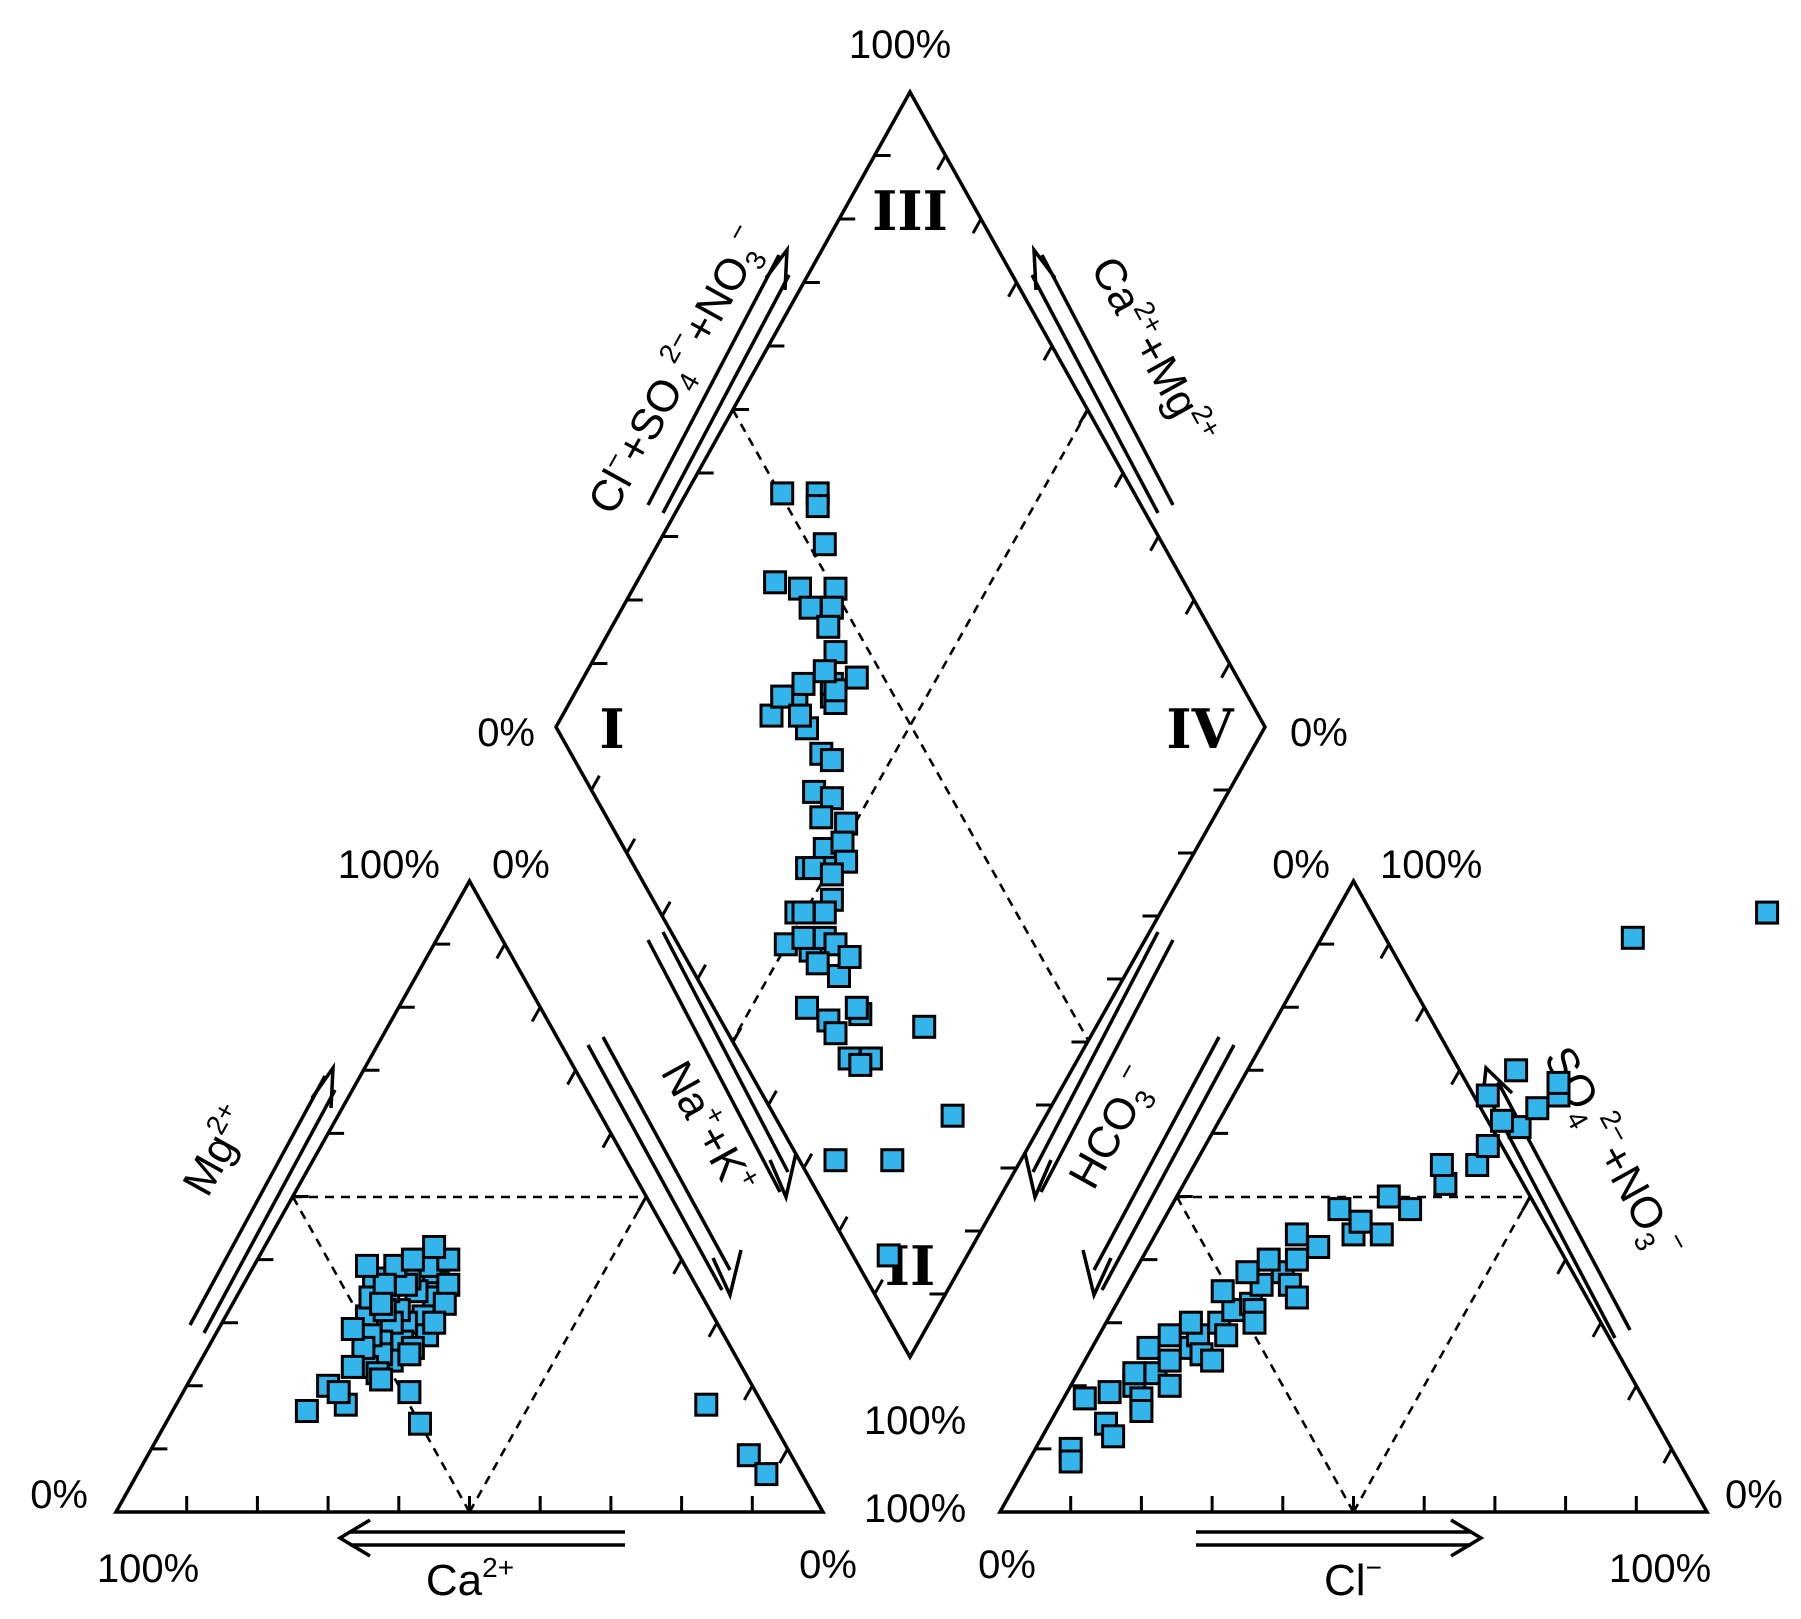 Image resolution: width=1801 pixels, height=1619 pixels. What do you see at coordinates (262, 1198) in the screenshot?
I see `mg-arrow` at bounding box center [262, 1198].